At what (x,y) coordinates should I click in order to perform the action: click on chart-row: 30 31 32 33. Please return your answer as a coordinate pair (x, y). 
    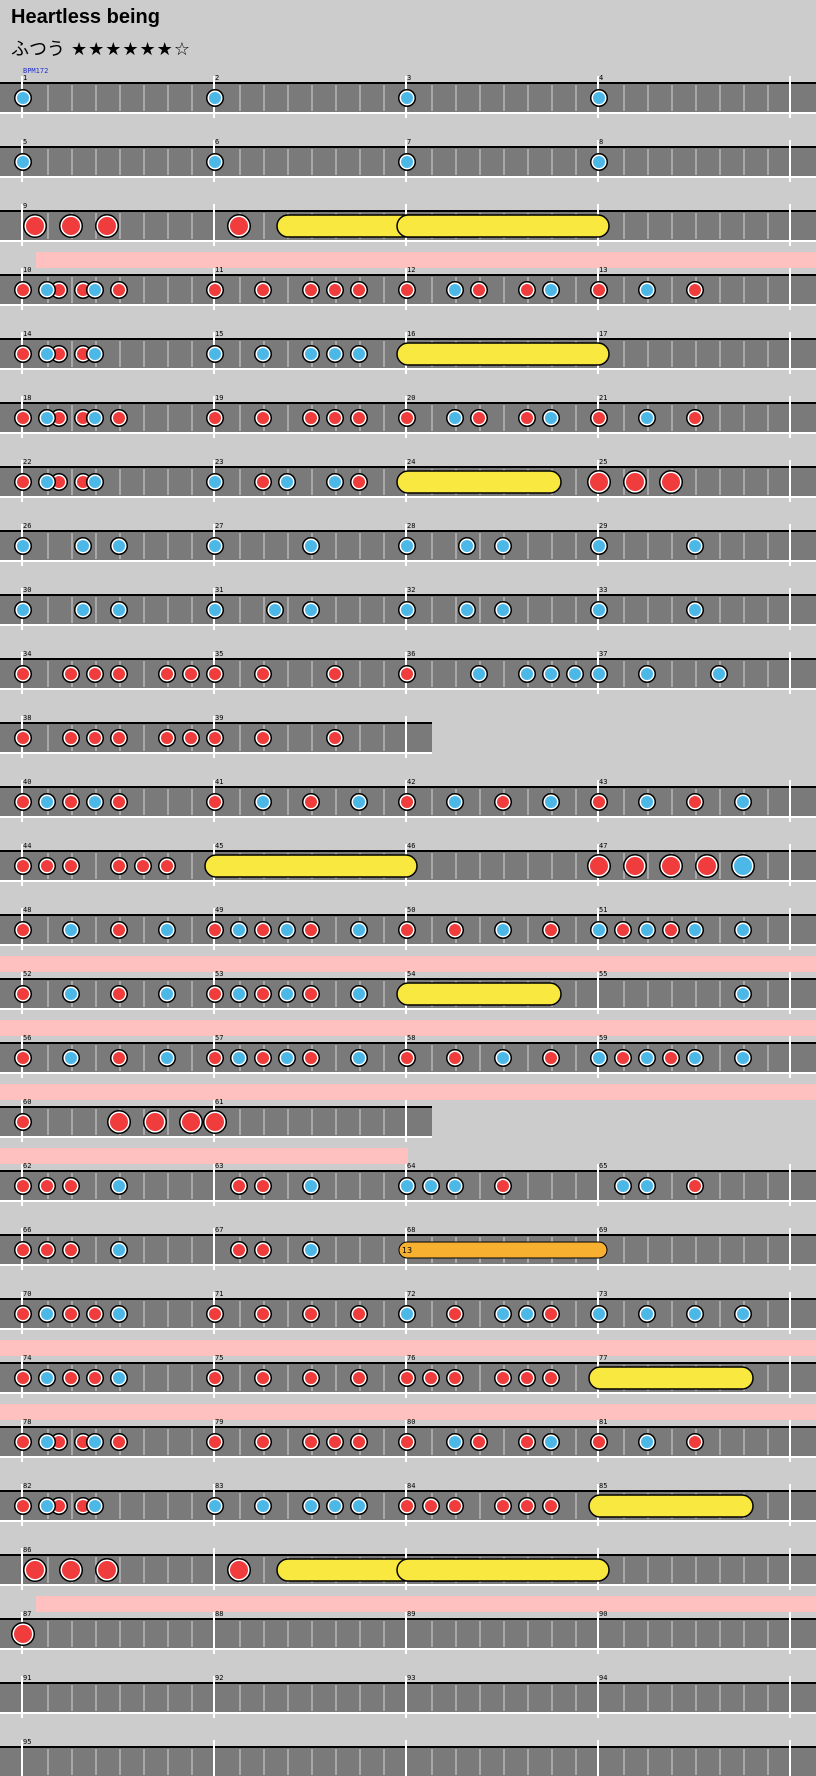
    Looking at the image, I should click on (408, 608).